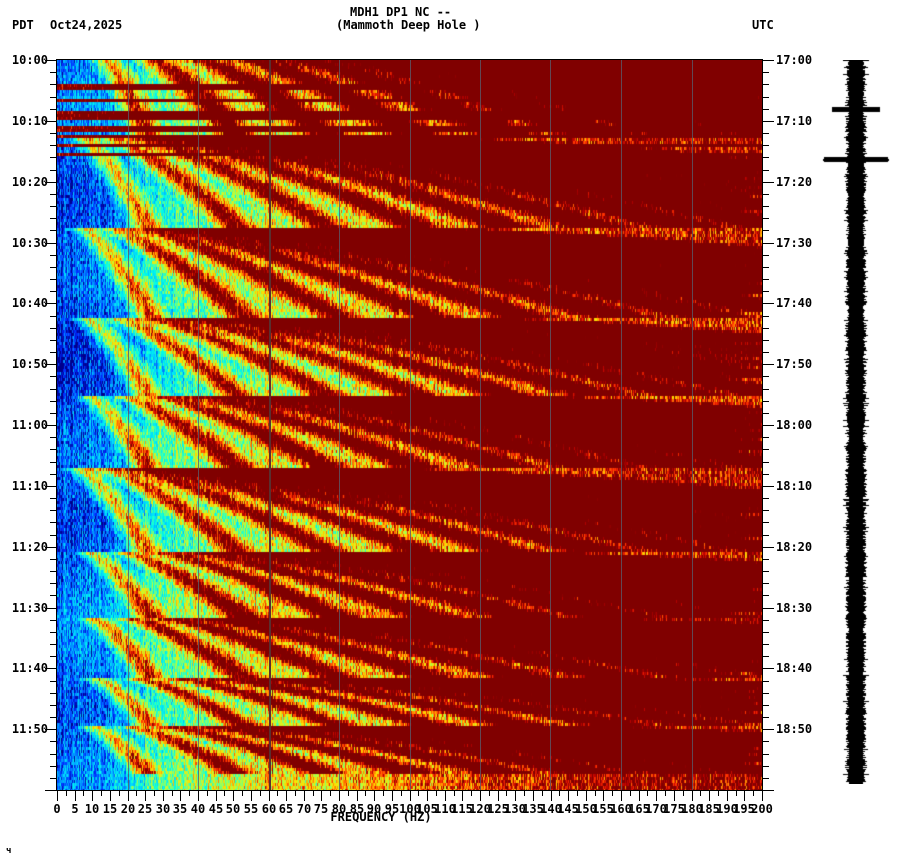 This screenshot has height=864, width=902. What do you see at coordinates (498, 809) in the screenshot?
I see `frequency-label-125: 125` at bounding box center [498, 809].